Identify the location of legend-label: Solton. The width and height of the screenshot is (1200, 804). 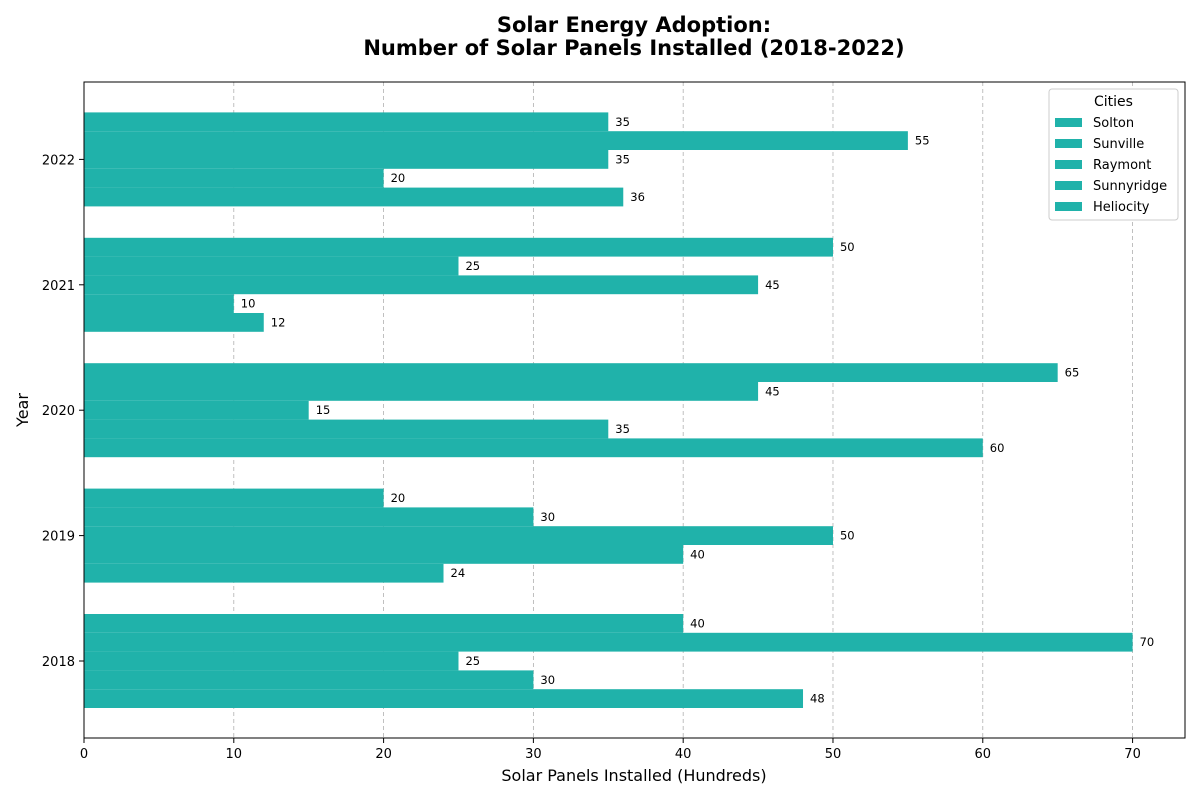
(1113, 123).